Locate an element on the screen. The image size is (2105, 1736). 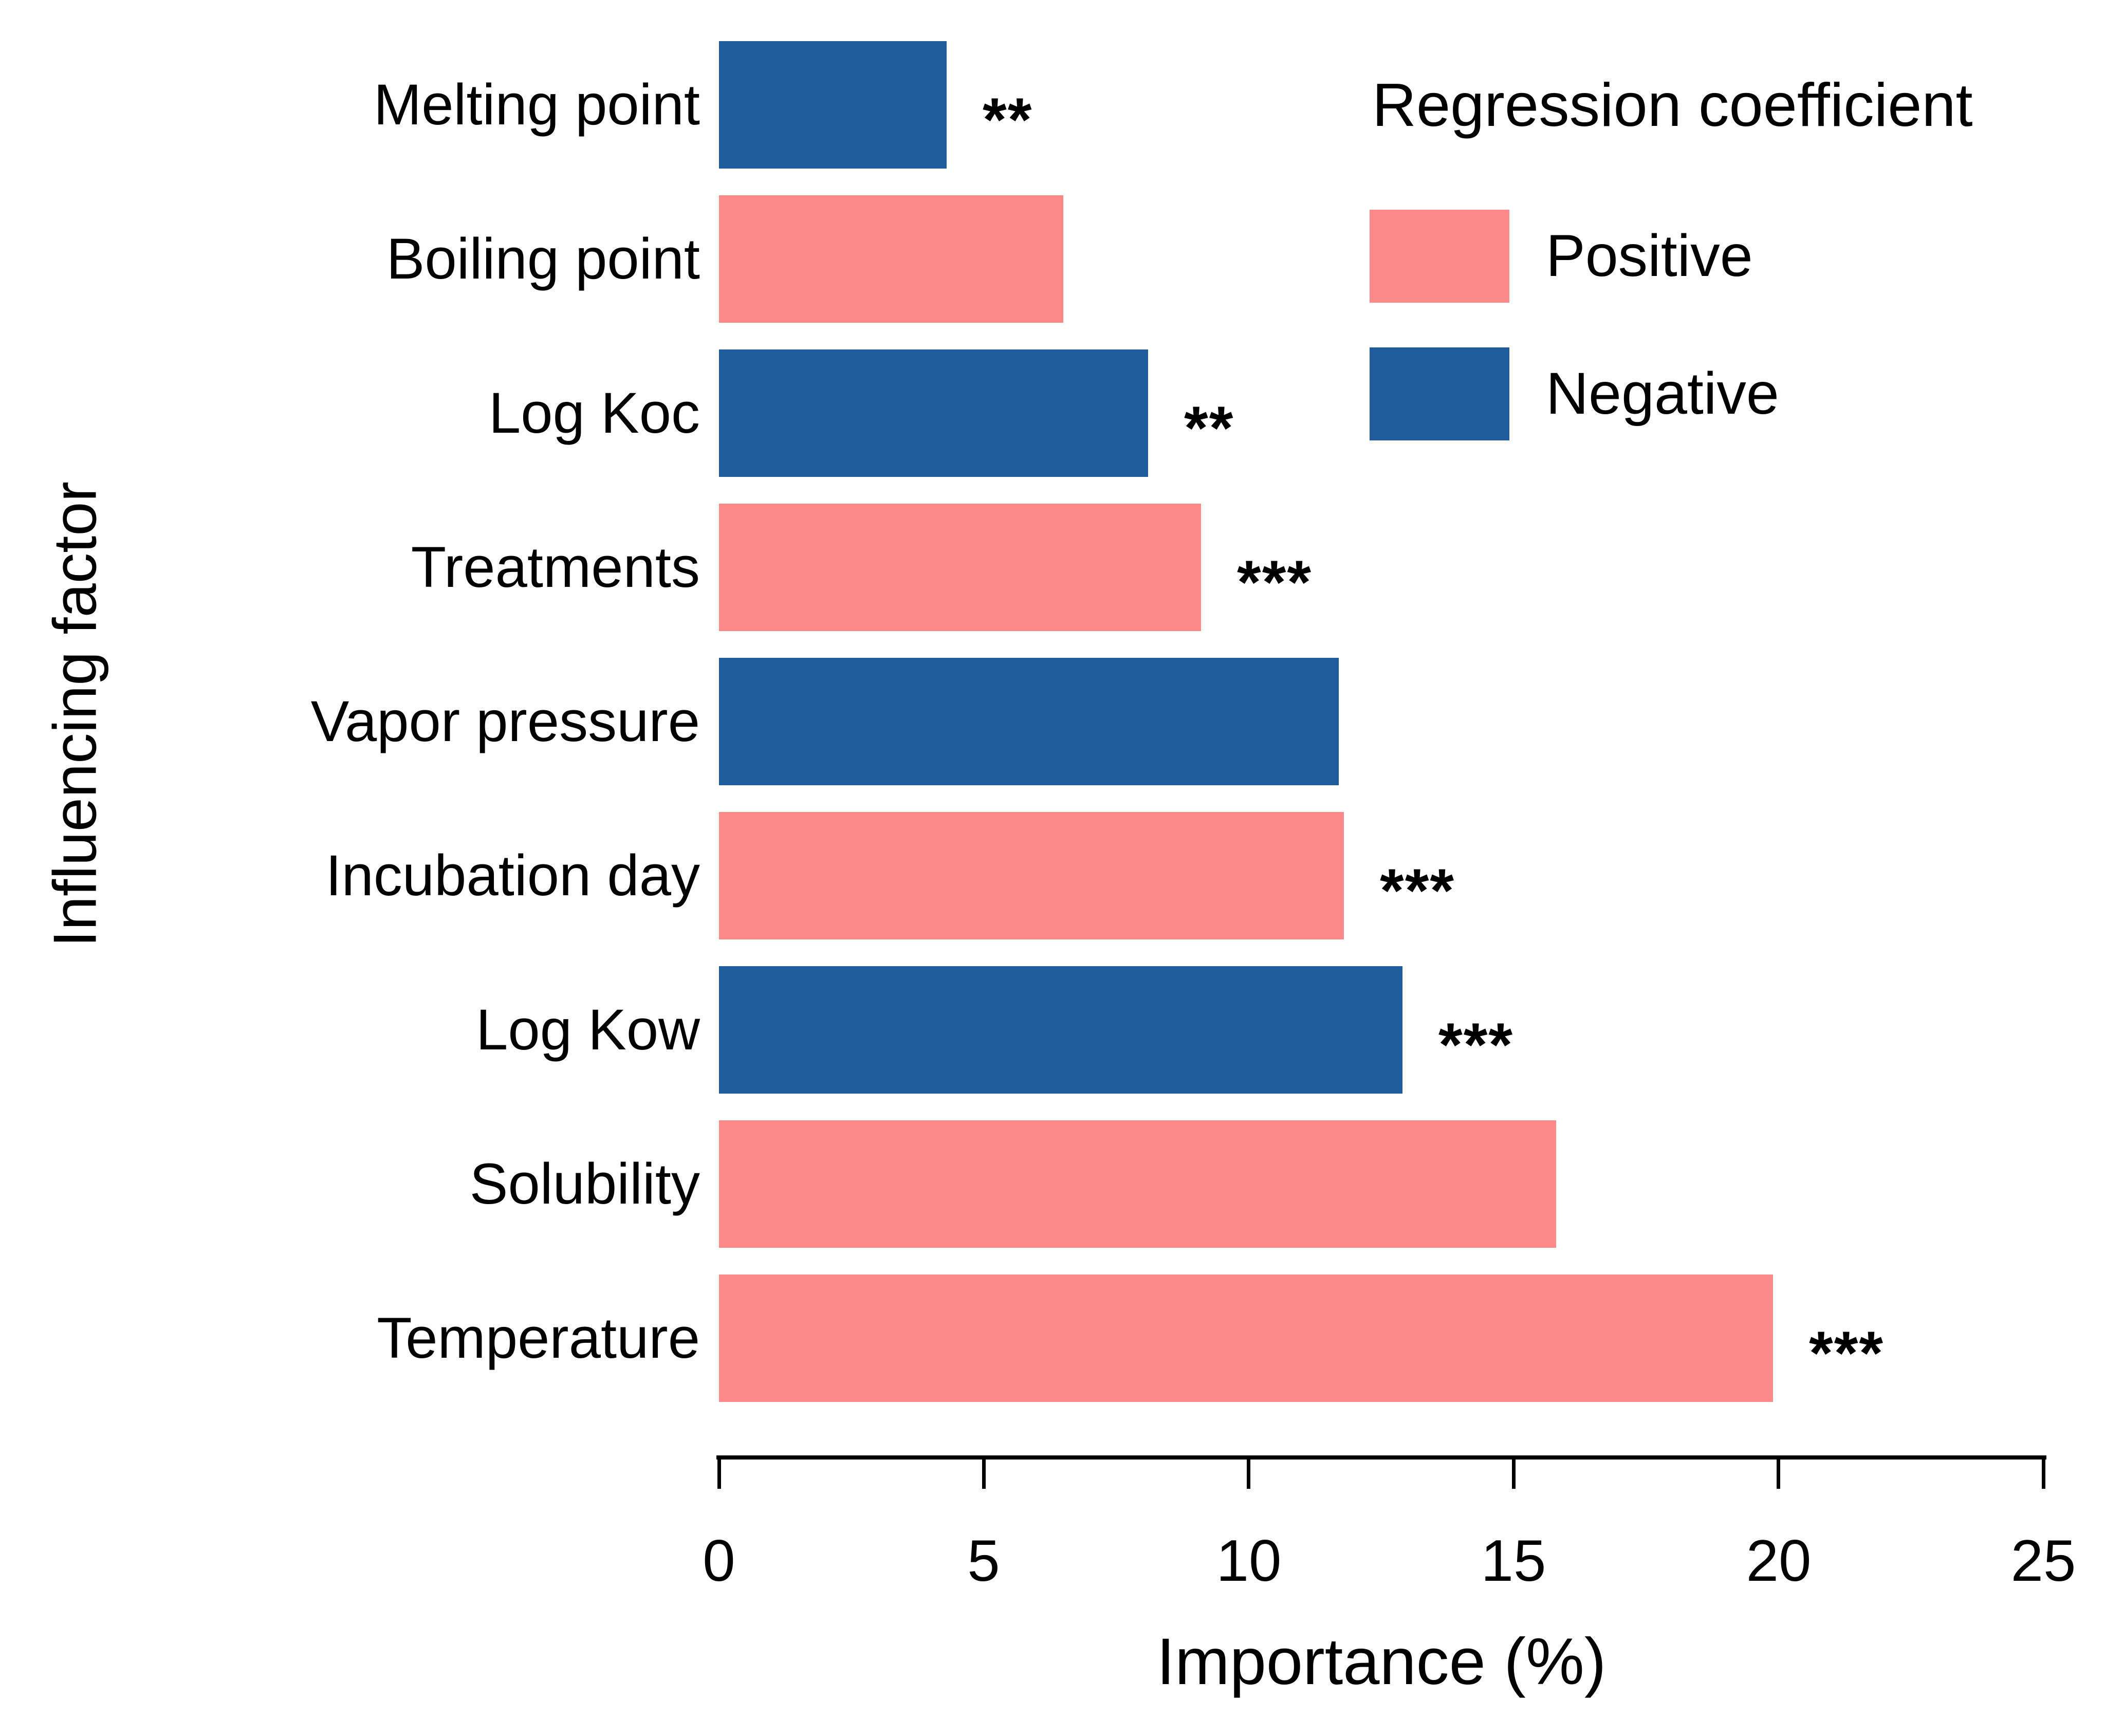
x-tick-label: 15 is located at coordinates (1513, 1561).